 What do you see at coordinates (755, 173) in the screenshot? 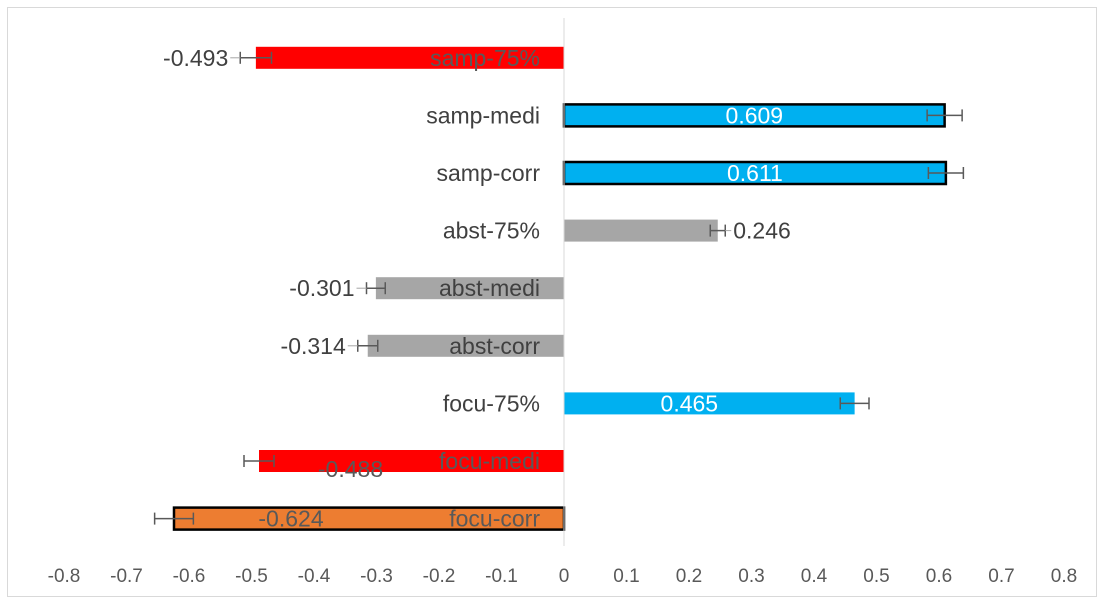
I see `value-label: 0.611` at bounding box center [755, 173].